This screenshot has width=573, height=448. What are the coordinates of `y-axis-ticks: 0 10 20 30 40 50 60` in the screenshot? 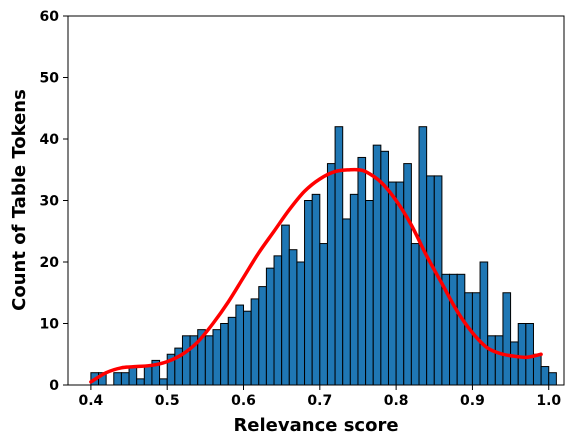 It's located at (54, 201).